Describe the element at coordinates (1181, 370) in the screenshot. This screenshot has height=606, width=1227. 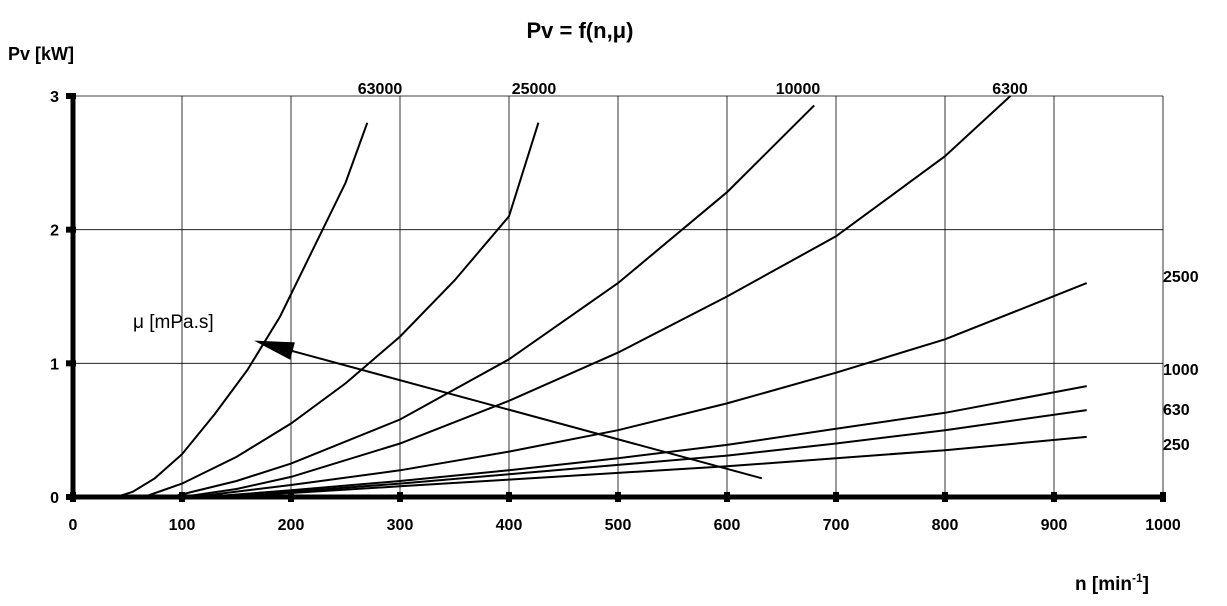
I see `series-label-1000: 1000` at that location.